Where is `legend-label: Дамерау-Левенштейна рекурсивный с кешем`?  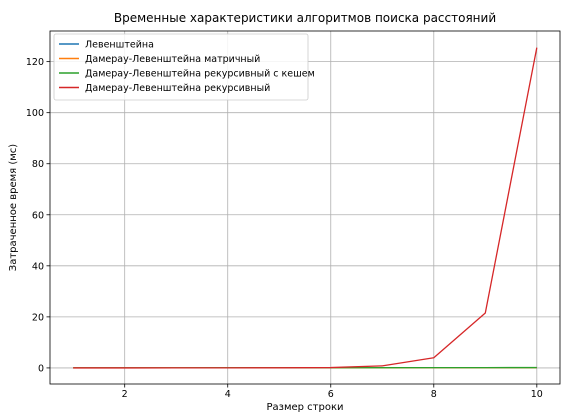 legend-label: Дамерау-Левенштейна рекурсивный с кешем is located at coordinates (200, 74).